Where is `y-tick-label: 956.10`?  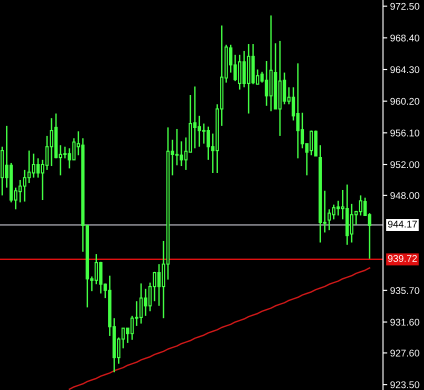
y-tick-label: 956.10 is located at coordinates (405, 133).